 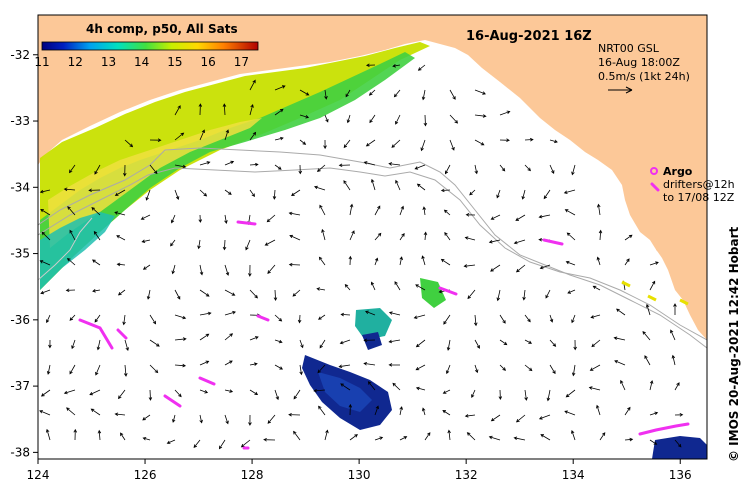 What do you see at coordinates (20, 254) in the screenshot?
I see `y-tick-label: -35` at bounding box center [20, 254].